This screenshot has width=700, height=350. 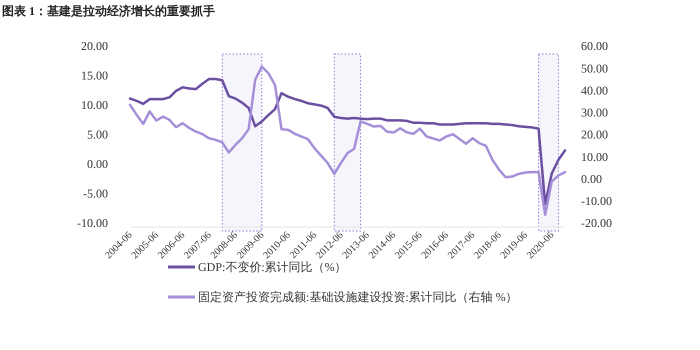 What do you see at coordinates (594, 46) in the screenshot?
I see `y2-tick-label: 60.00` at bounding box center [594, 46].